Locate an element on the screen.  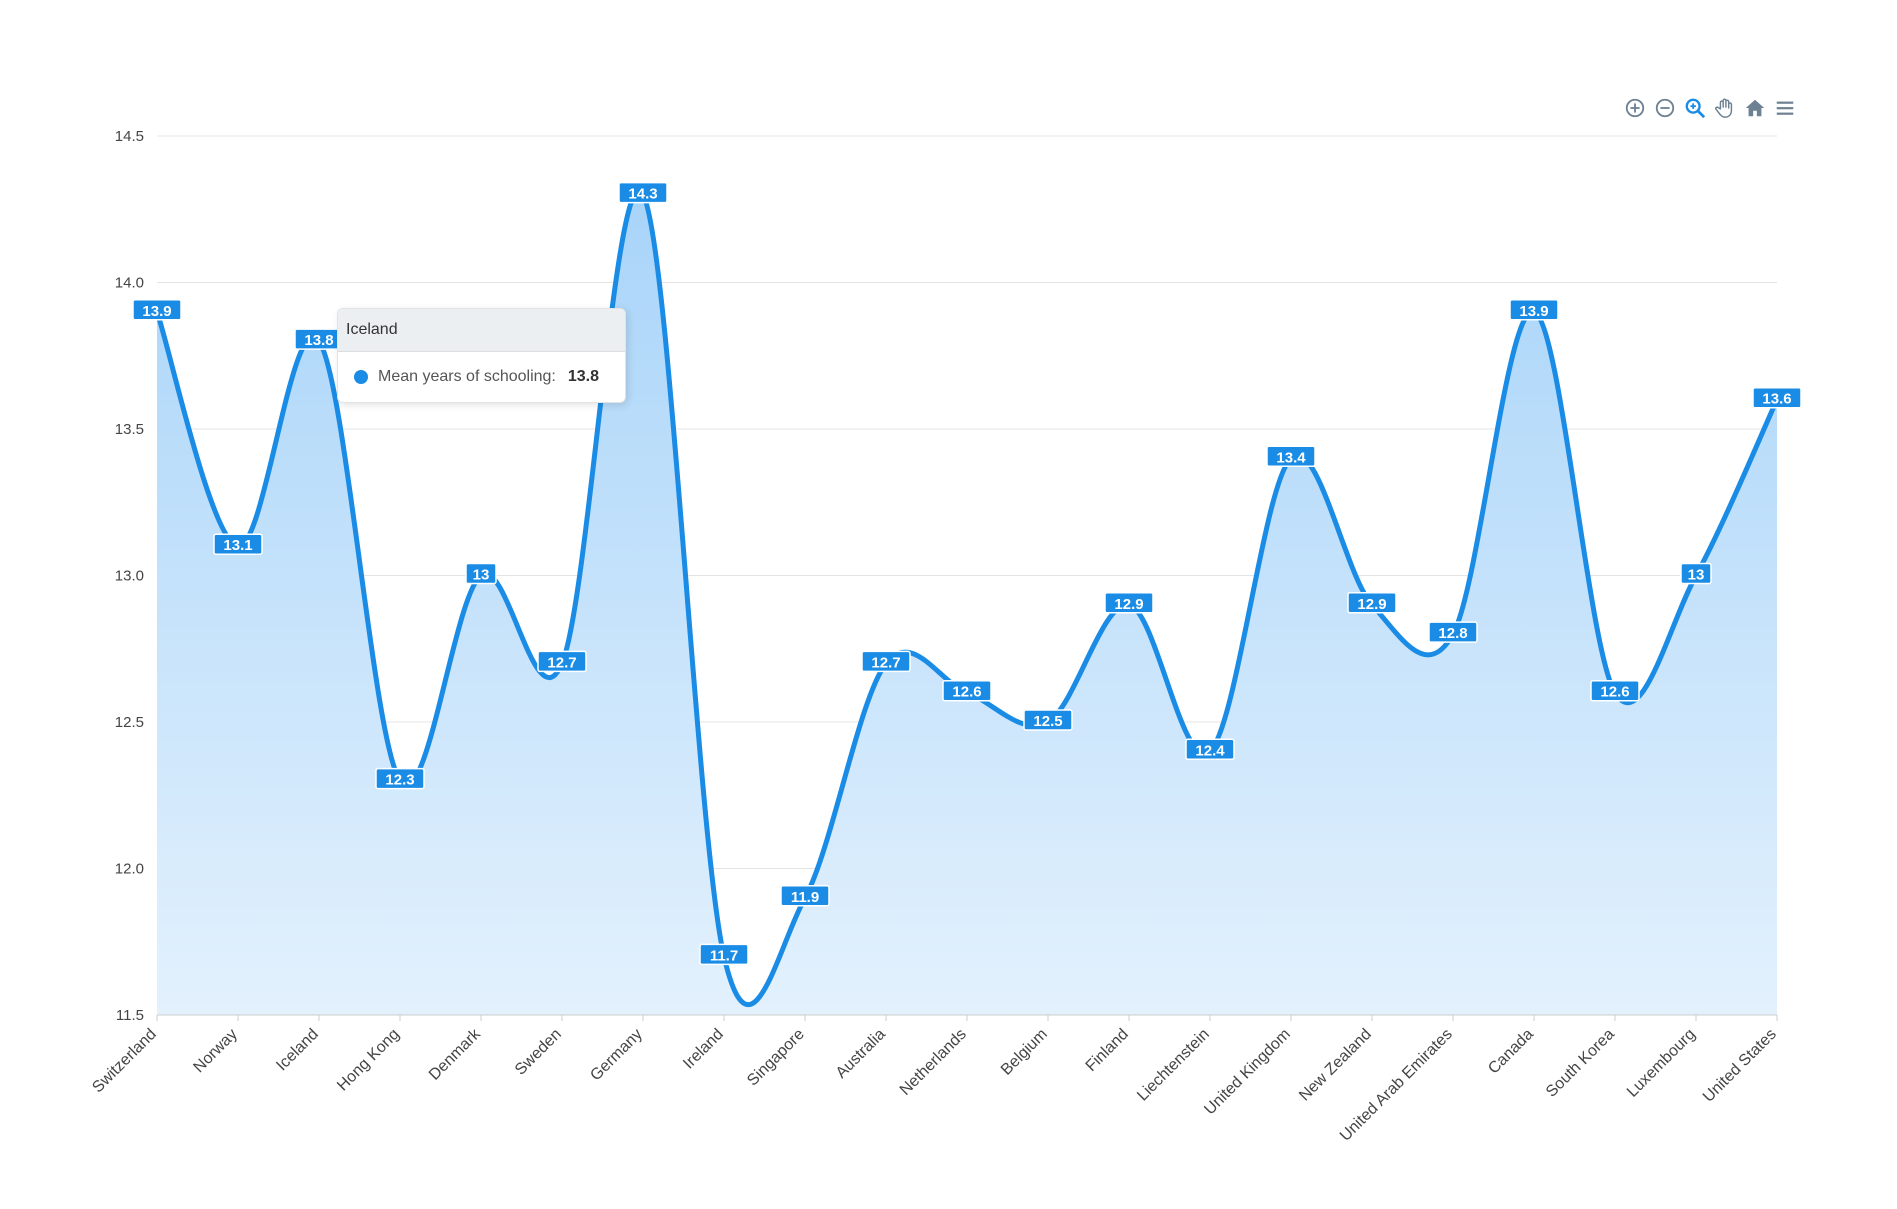
zoom-out-button is located at coordinates (1665, 110).